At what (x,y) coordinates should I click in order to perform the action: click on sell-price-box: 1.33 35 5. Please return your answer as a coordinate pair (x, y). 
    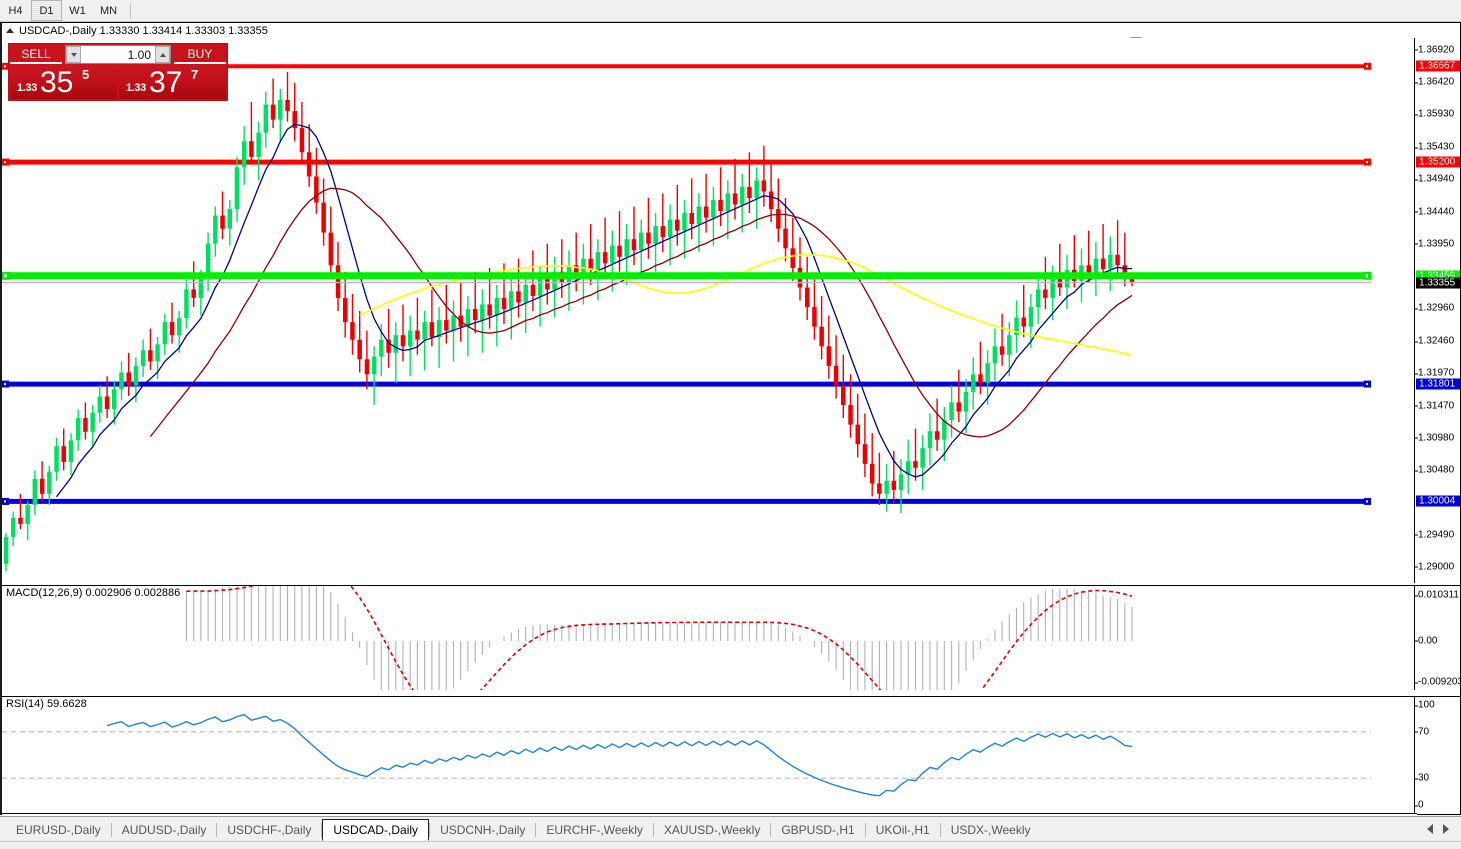
    Looking at the image, I should click on (63, 82).